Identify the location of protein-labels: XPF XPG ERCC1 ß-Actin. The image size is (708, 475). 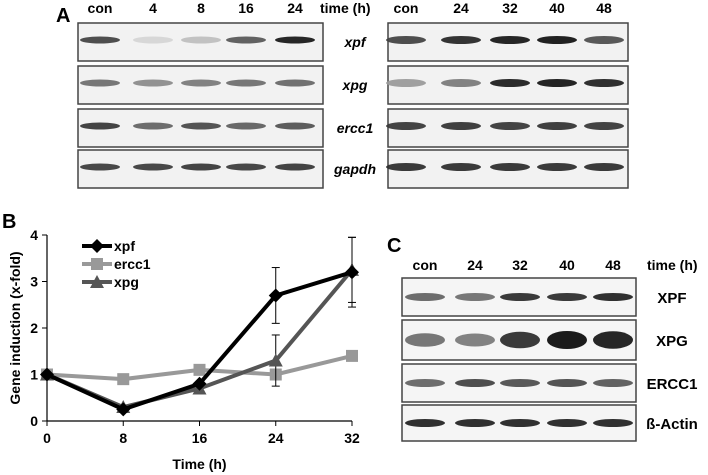
(672, 361).